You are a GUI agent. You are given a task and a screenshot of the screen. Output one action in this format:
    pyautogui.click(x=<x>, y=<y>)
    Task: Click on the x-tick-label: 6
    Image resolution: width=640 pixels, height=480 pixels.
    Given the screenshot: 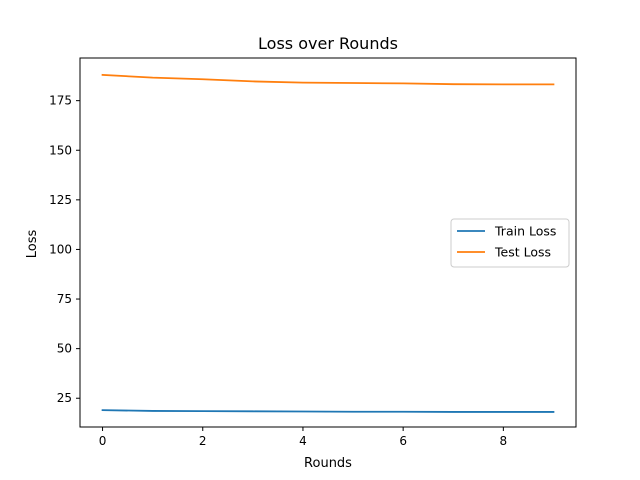 What is the action you would take?
    pyautogui.click(x=403, y=441)
    